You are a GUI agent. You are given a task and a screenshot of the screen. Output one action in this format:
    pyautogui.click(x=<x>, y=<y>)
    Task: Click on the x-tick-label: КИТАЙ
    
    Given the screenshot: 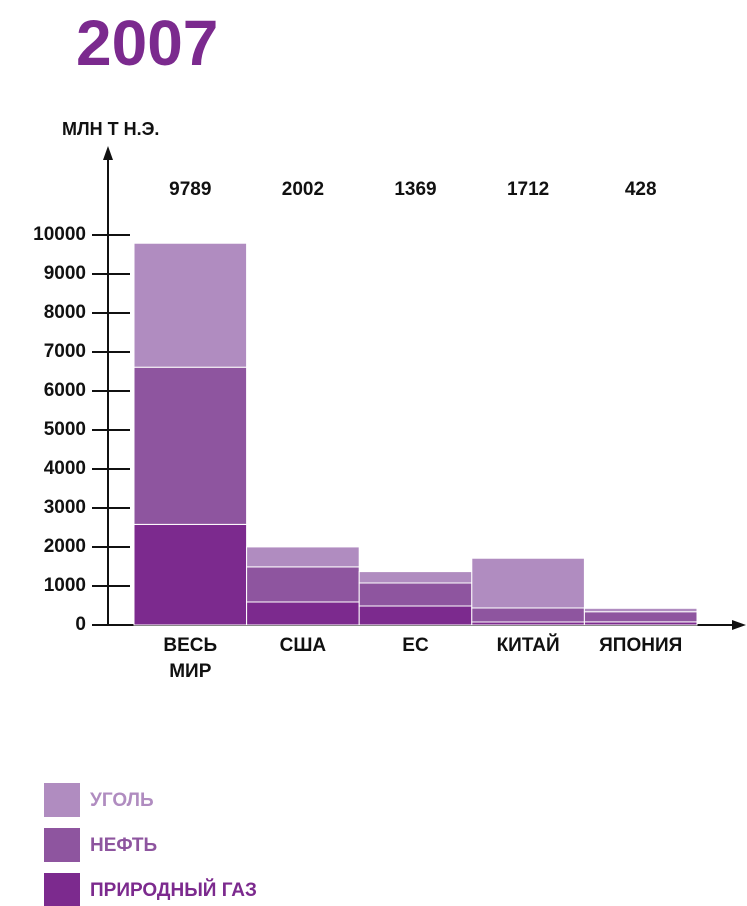 What is the action you would take?
    pyautogui.click(x=528, y=645)
    